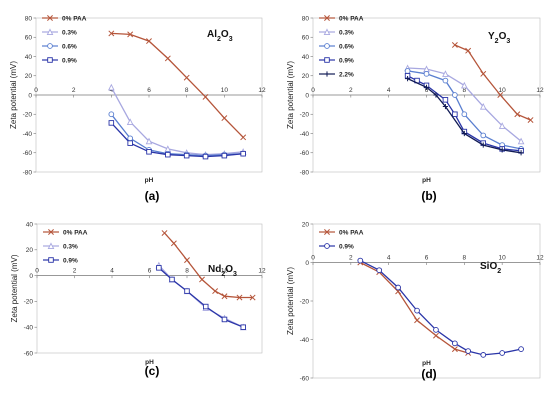 The image size is (550, 413). I want to click on panel-label: (d), so click(428, 374).